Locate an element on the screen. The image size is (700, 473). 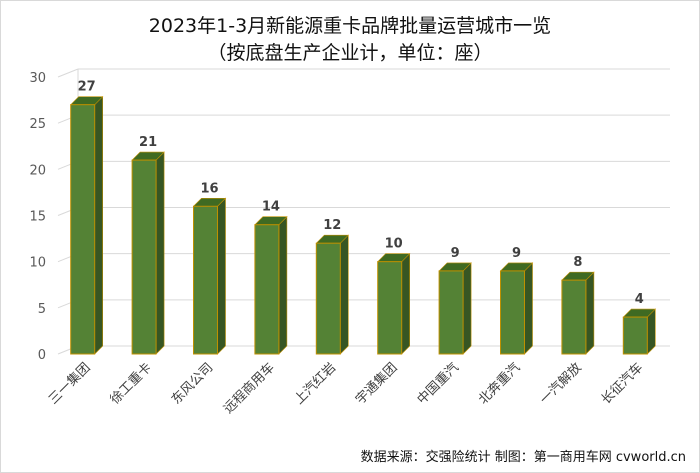
data-label: 8 is located at coordinates (577, 262).